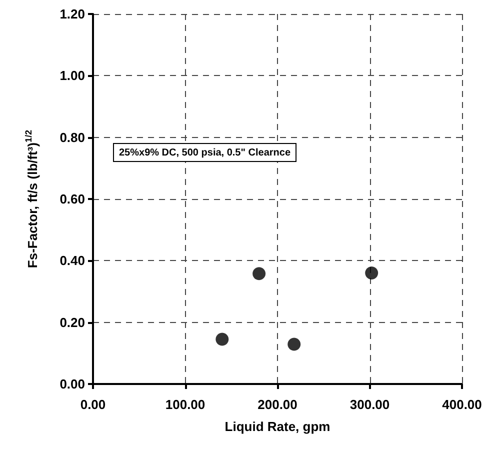 Image resolution: width=492 pixels, height=466 pixels. What do you see at coordinates (277, 426) in the screenshot?
I see `x-axis-title: Liquid Rate, gpm` at bounding box center [277, 426].